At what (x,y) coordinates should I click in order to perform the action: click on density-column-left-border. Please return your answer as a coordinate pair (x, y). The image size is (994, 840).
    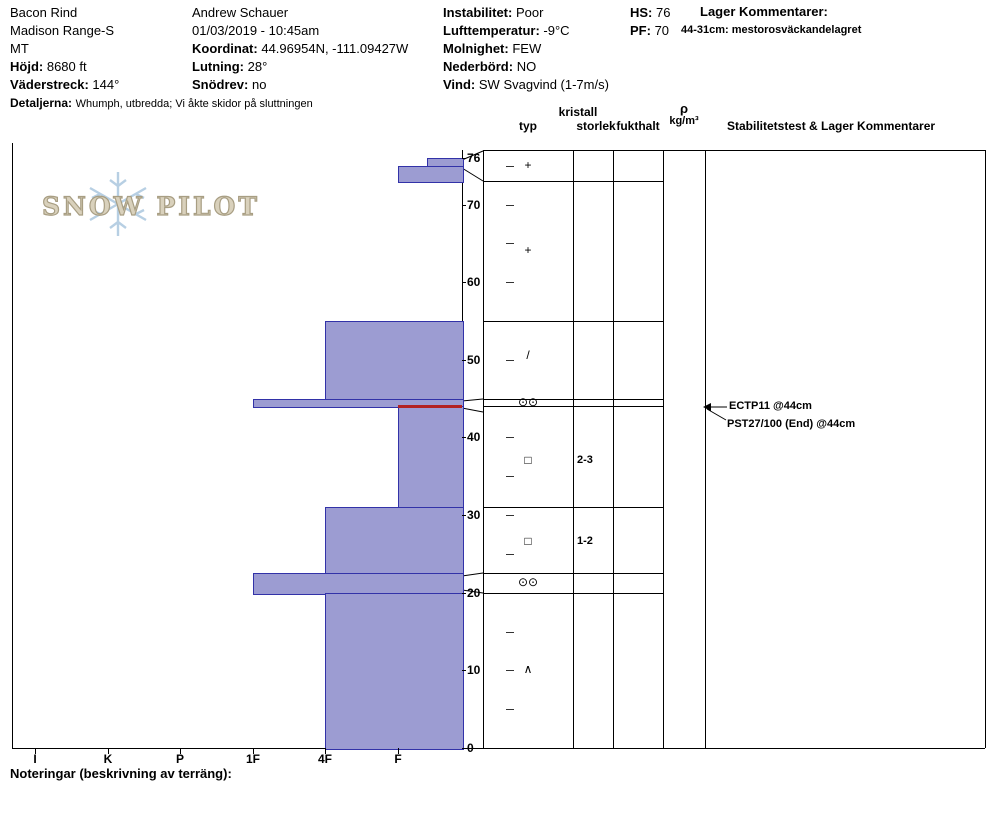
    Looking at the image, I should click on (663, 449).